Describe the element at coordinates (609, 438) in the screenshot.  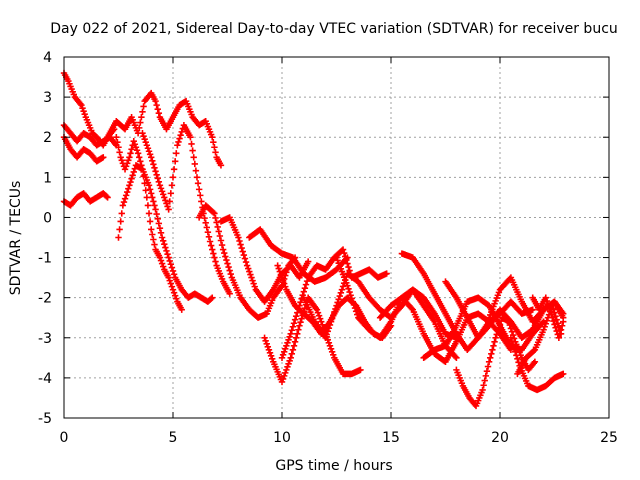
I see `x-tick-label: 25` at that location.